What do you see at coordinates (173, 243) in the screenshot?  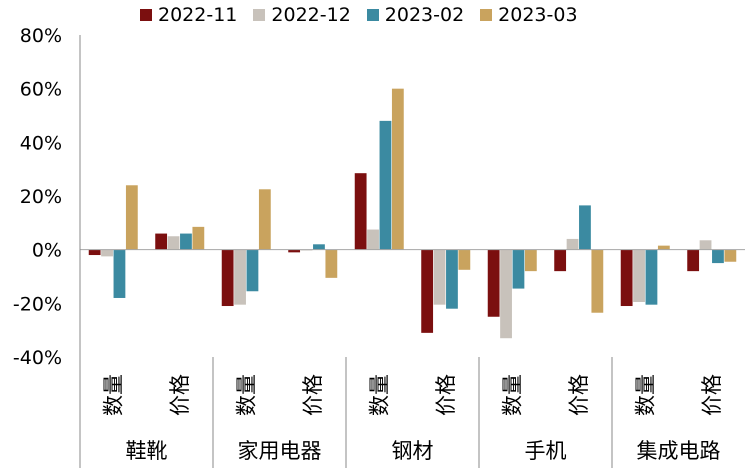 I see `bar-2022-12-鞋靴-价格` at bounding box center [173, 243].